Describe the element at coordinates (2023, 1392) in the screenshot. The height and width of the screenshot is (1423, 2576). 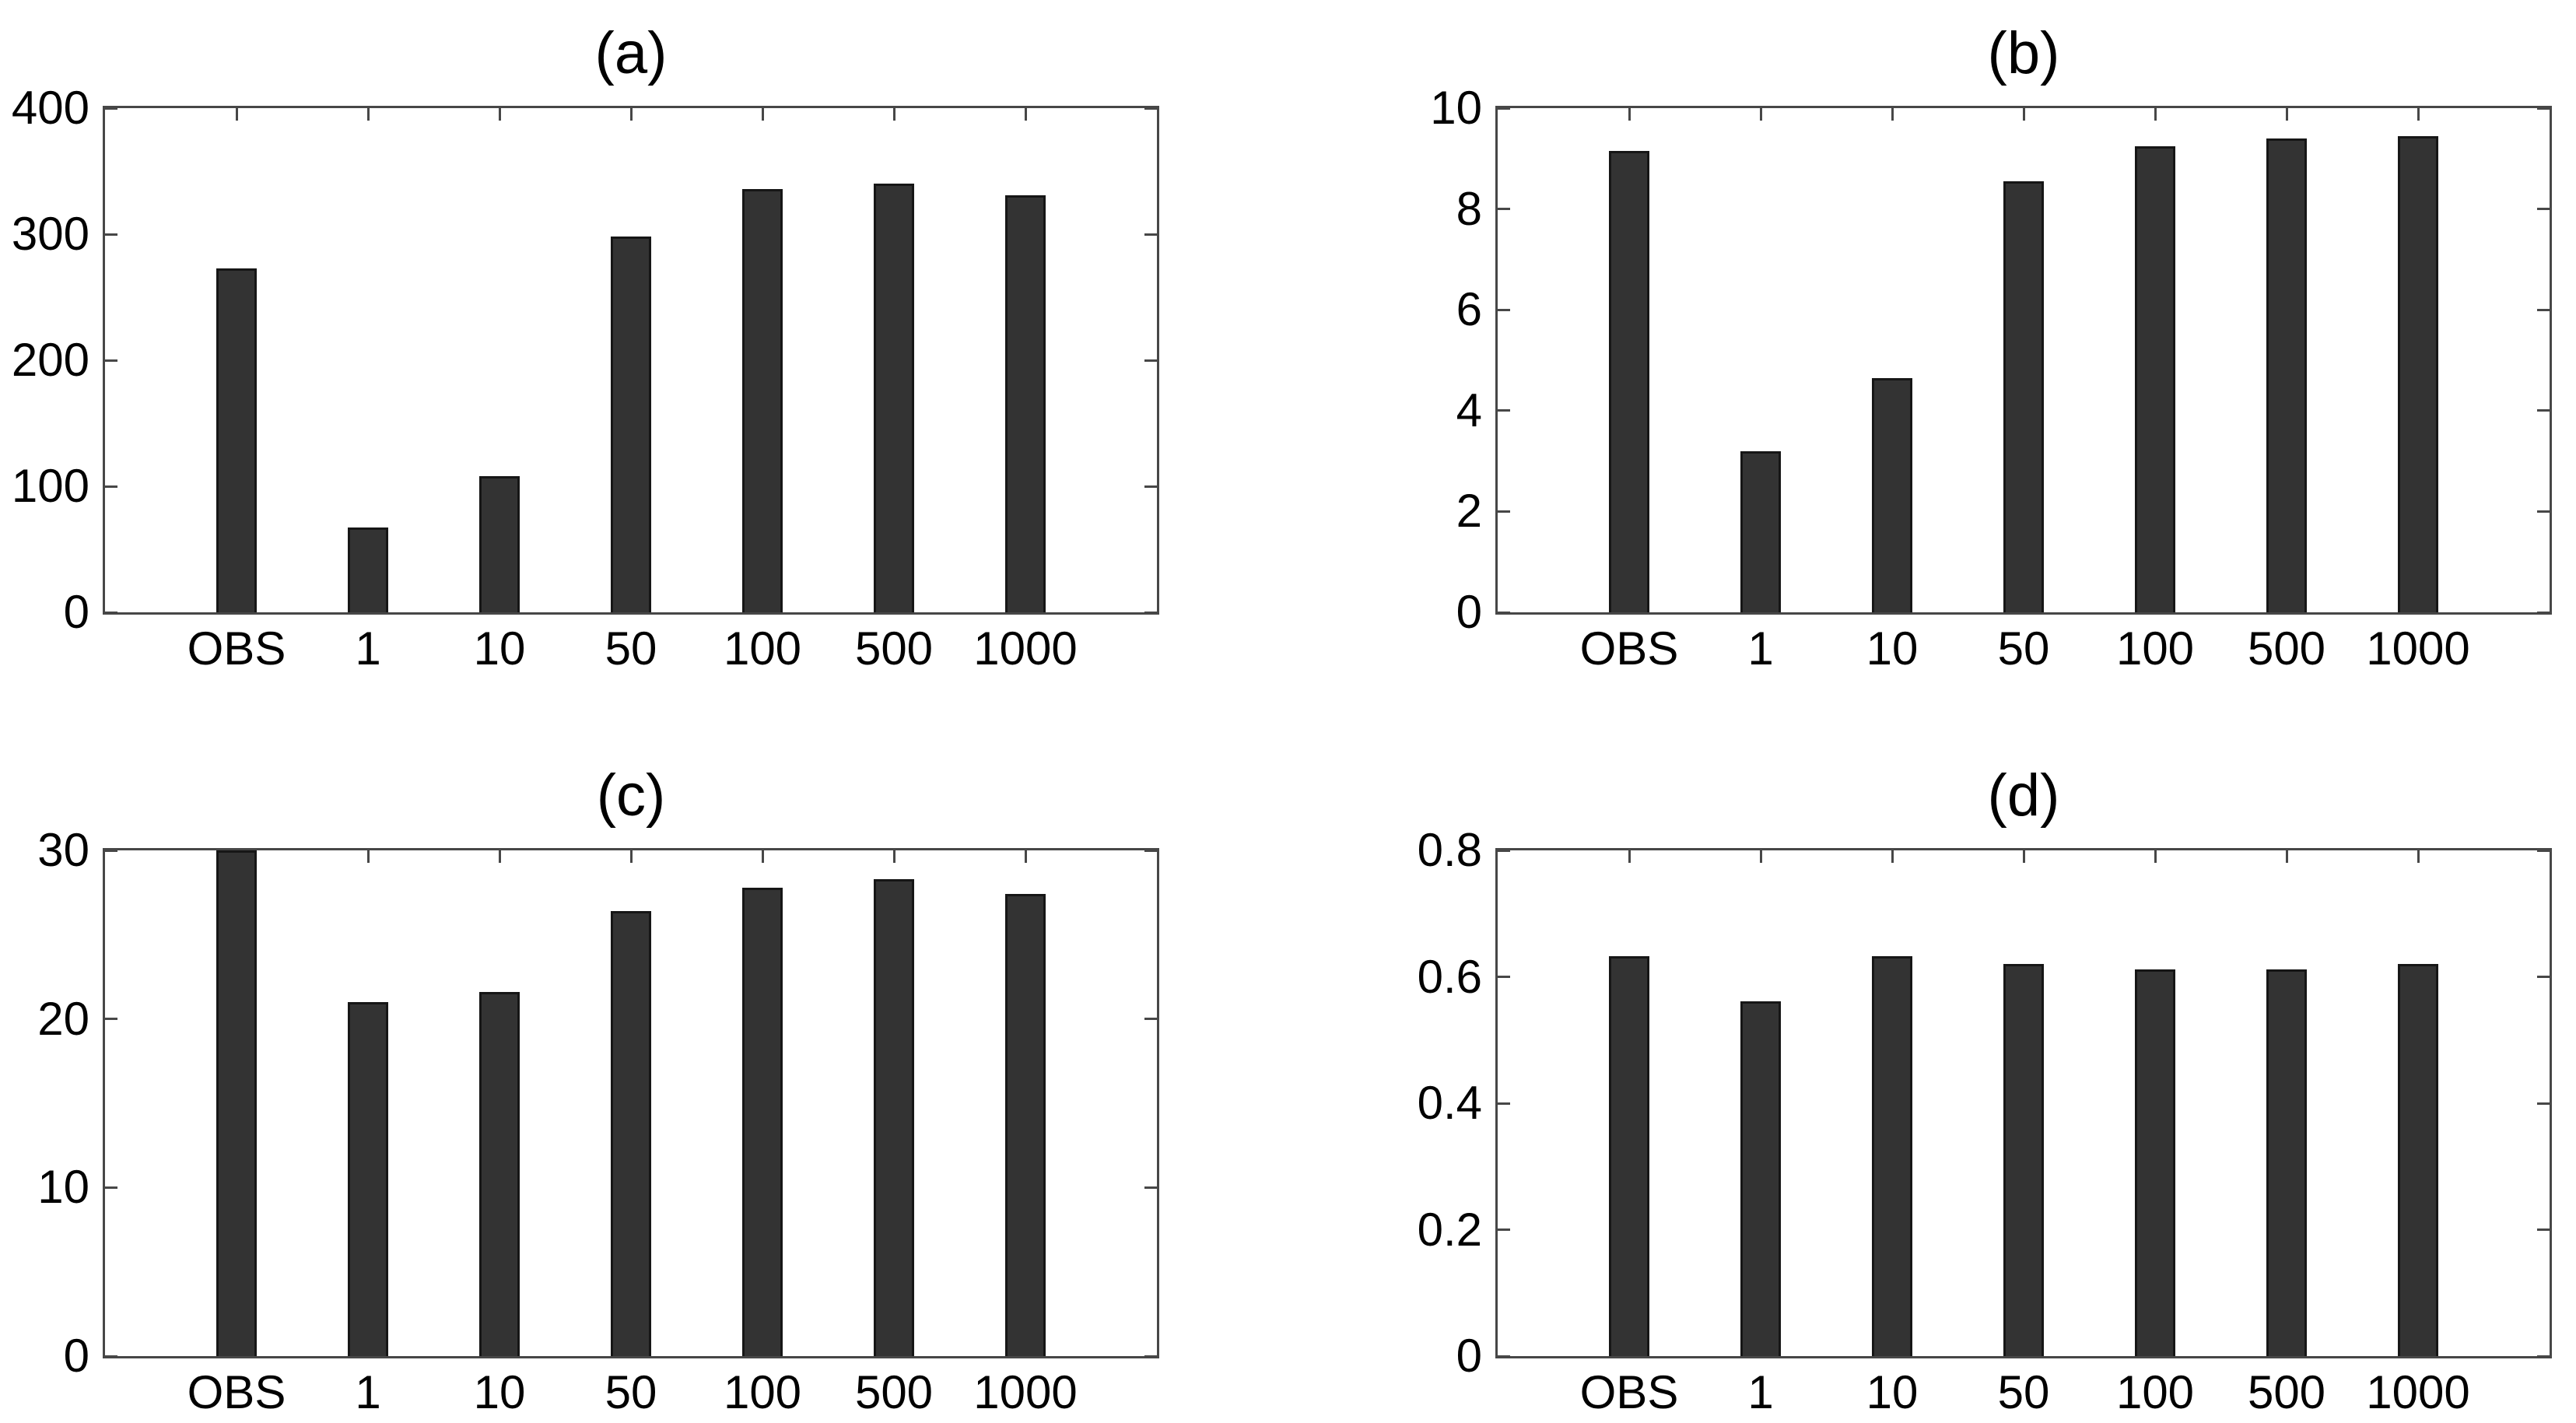
I see `x-axis-tick-label: 50` at that location.